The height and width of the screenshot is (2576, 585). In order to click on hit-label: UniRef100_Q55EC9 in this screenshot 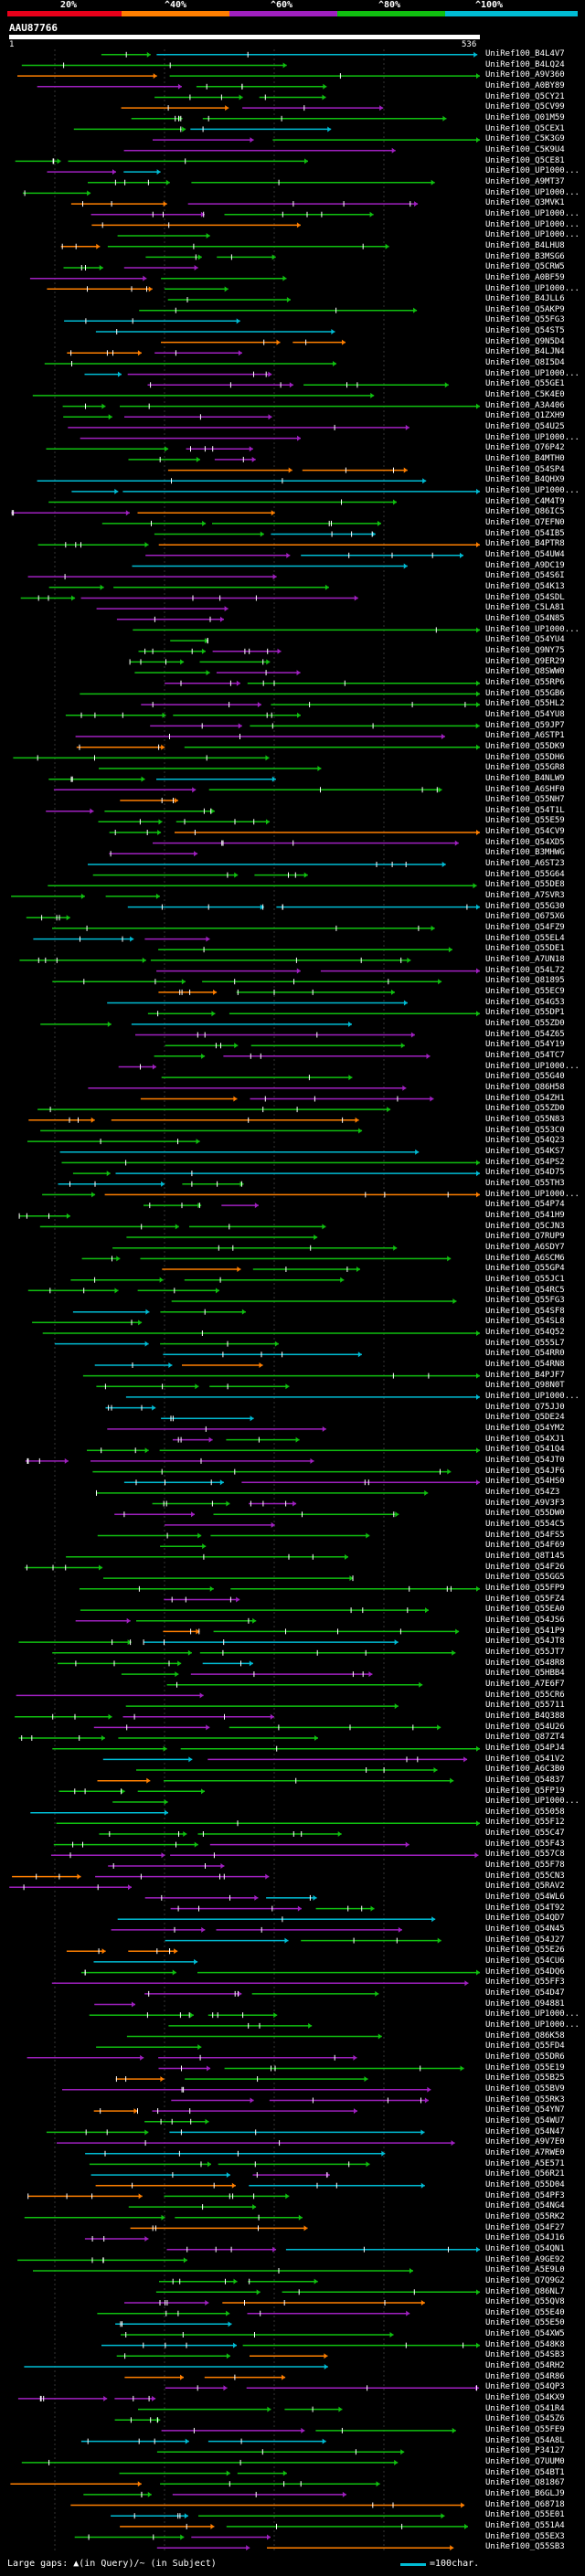, I will do `click(525, 992)`.